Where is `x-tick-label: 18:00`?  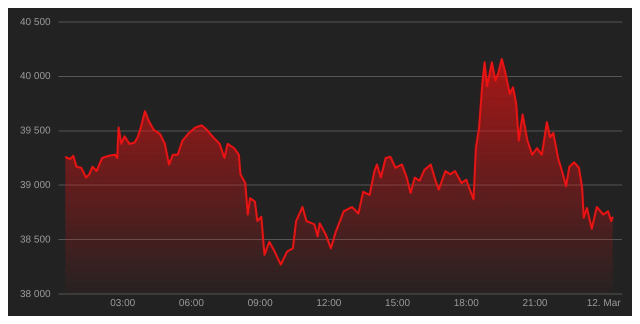
x-tick-label: 18:00 is located at coordinates (467, 303).